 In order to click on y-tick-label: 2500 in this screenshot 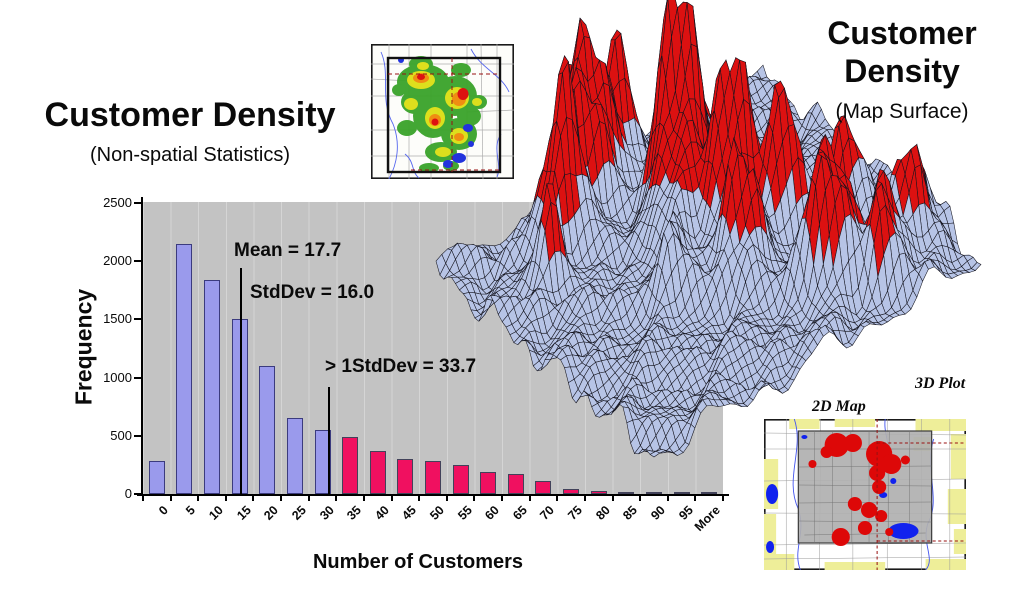, I will do `click(117, 202)`.